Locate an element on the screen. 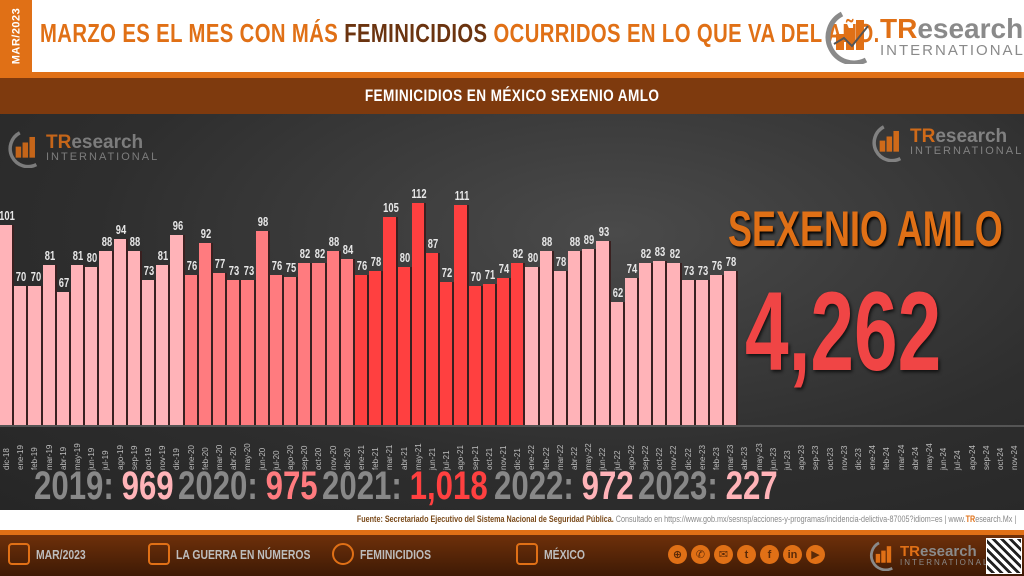  footer-item-mexico: MÉXICO is located at coordinates (555, 554).